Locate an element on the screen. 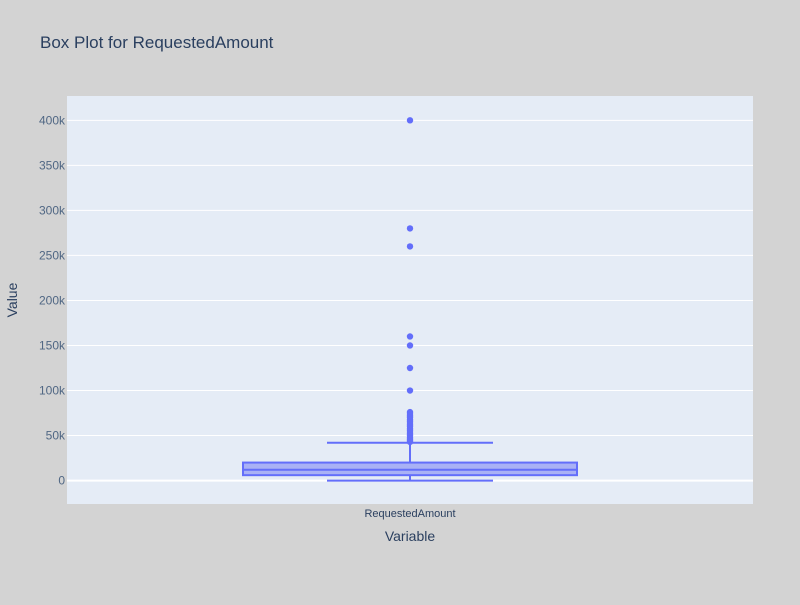 This screenshot has width=800, height=605. x-axis-label: Variable is located at coordinates (410, 536).